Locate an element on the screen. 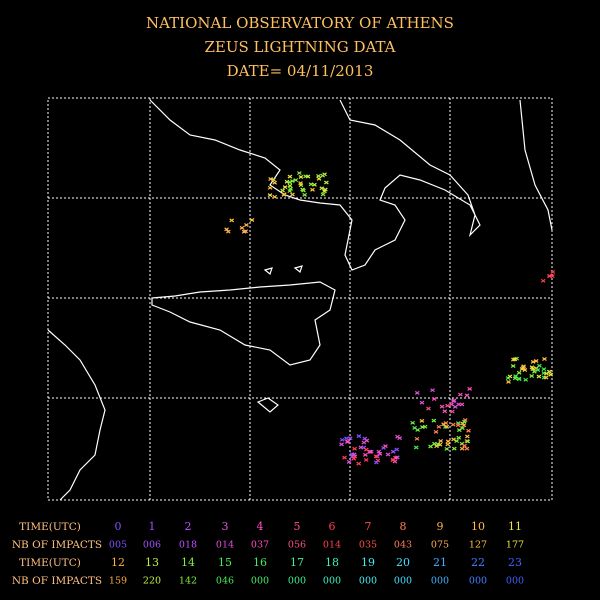  hour: 15 is located at coordinates (225, 562).